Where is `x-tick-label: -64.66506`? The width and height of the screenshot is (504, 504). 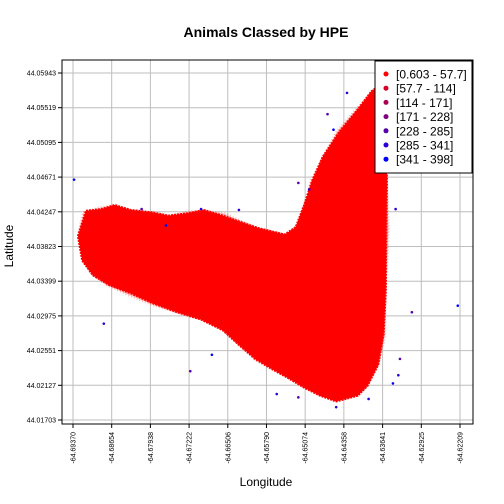 x-tick-label: -64.66506 is located at coordinates (228, 448).